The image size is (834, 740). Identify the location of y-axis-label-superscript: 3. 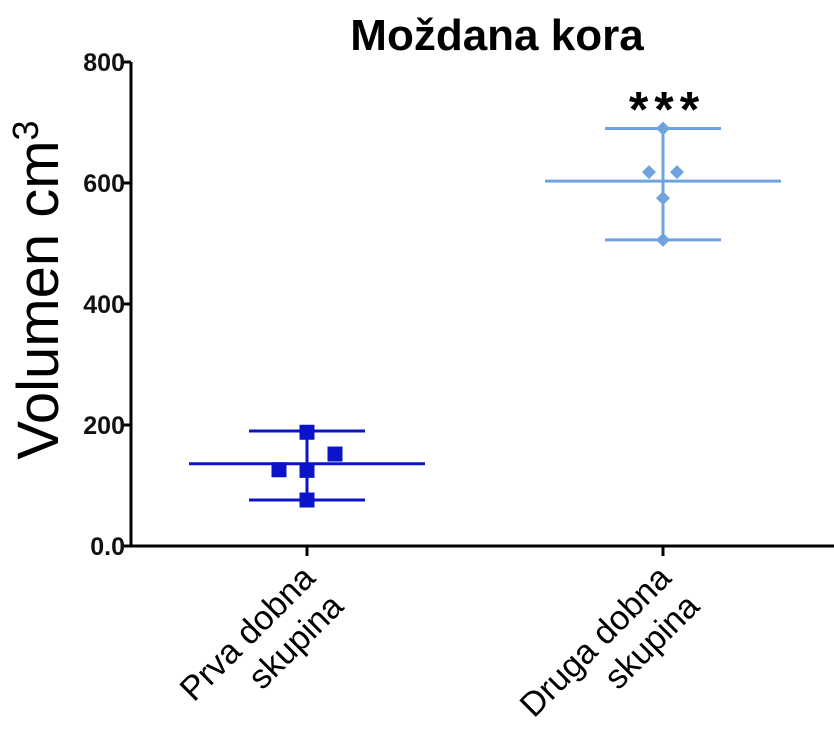
(25, 130).